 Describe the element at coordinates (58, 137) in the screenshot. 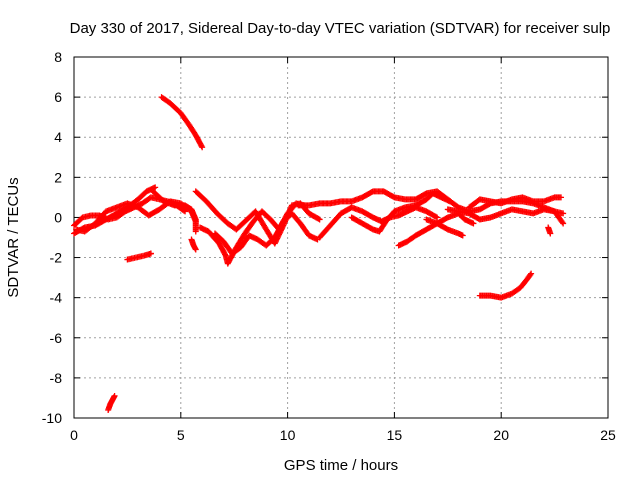

I see `y-tick-label: 4` at that location.